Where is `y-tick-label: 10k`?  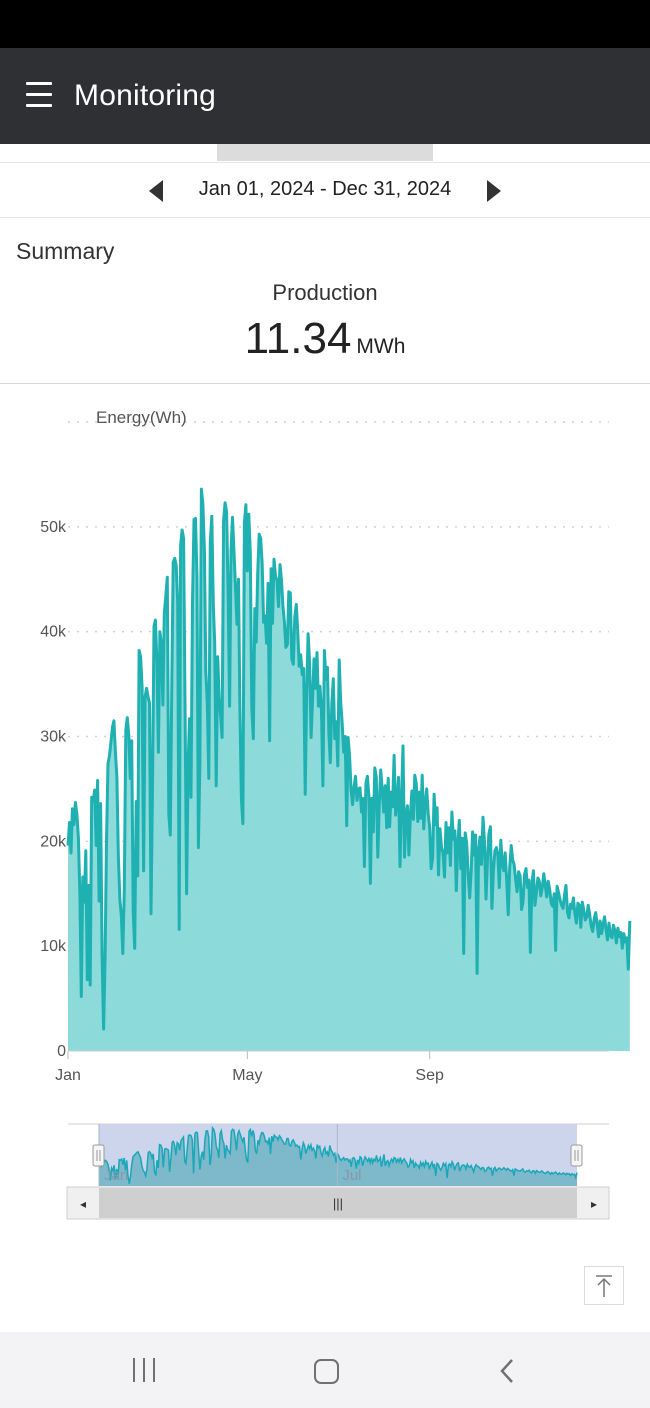 y-tick-label: 10k is located at coordinates (53, 946).